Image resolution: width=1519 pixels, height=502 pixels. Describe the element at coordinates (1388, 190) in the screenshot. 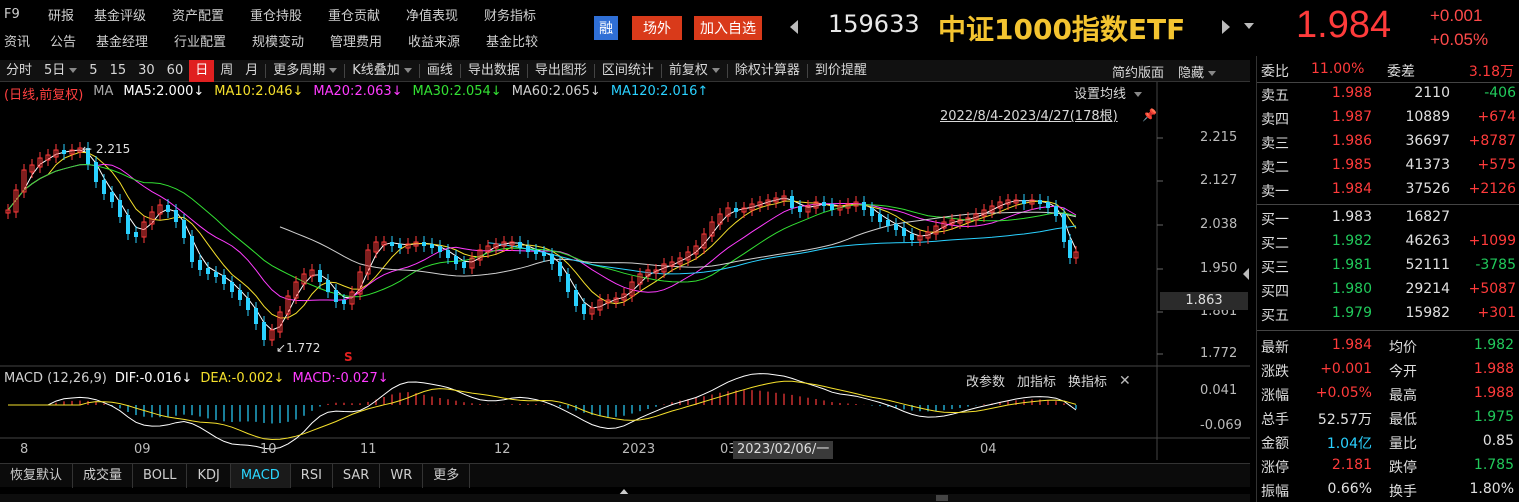

I see `orderbook-row: 卖一 1.984 37526 +2126` at that location.